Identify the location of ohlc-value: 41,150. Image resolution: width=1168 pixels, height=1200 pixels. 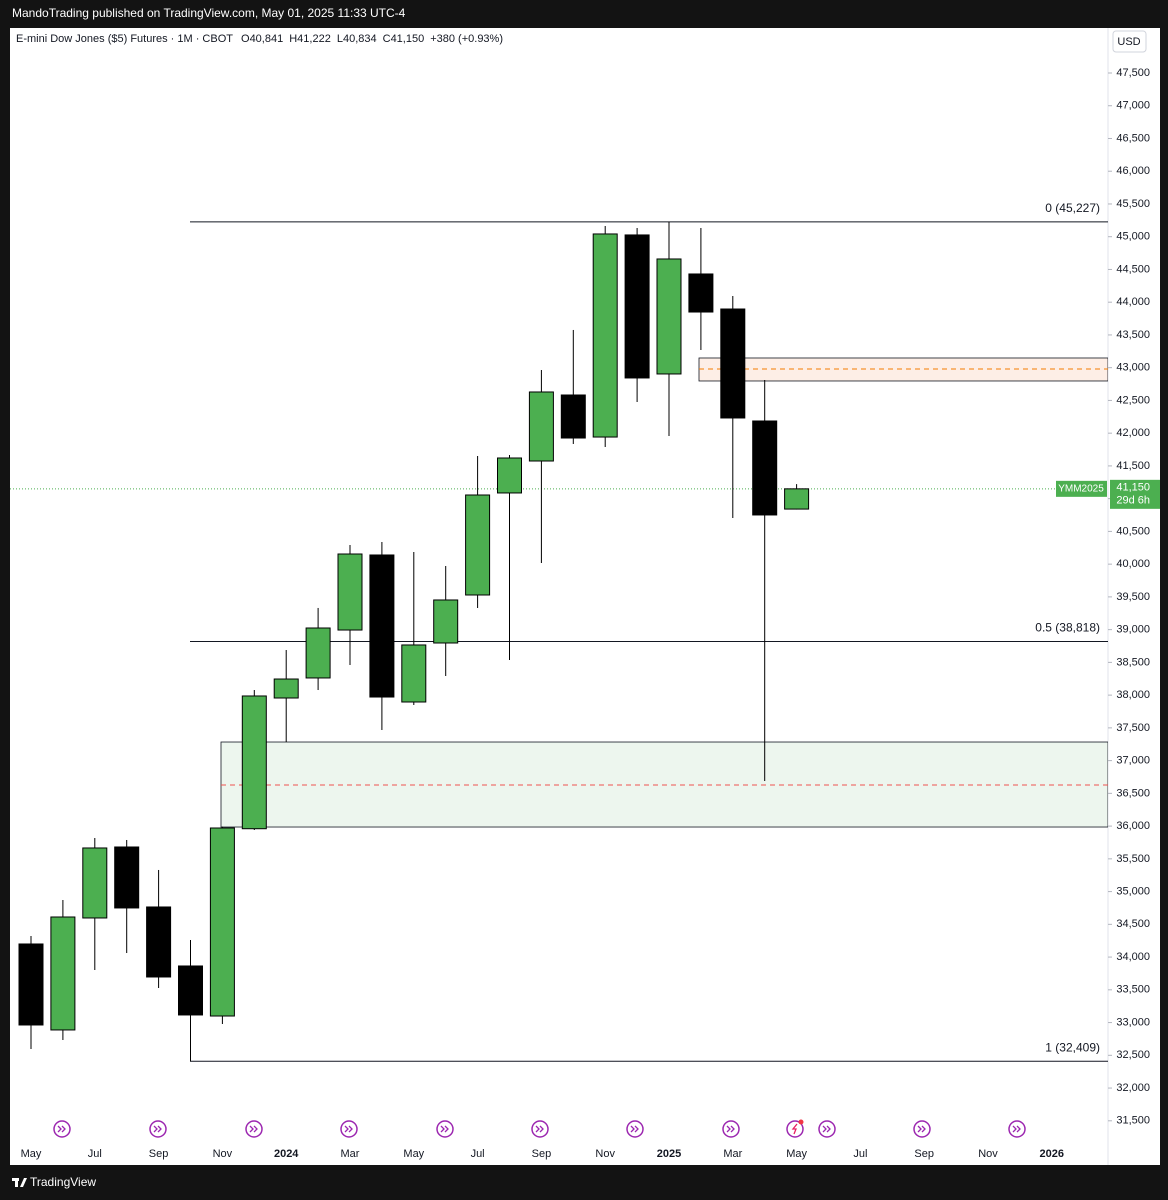
(408, 39).